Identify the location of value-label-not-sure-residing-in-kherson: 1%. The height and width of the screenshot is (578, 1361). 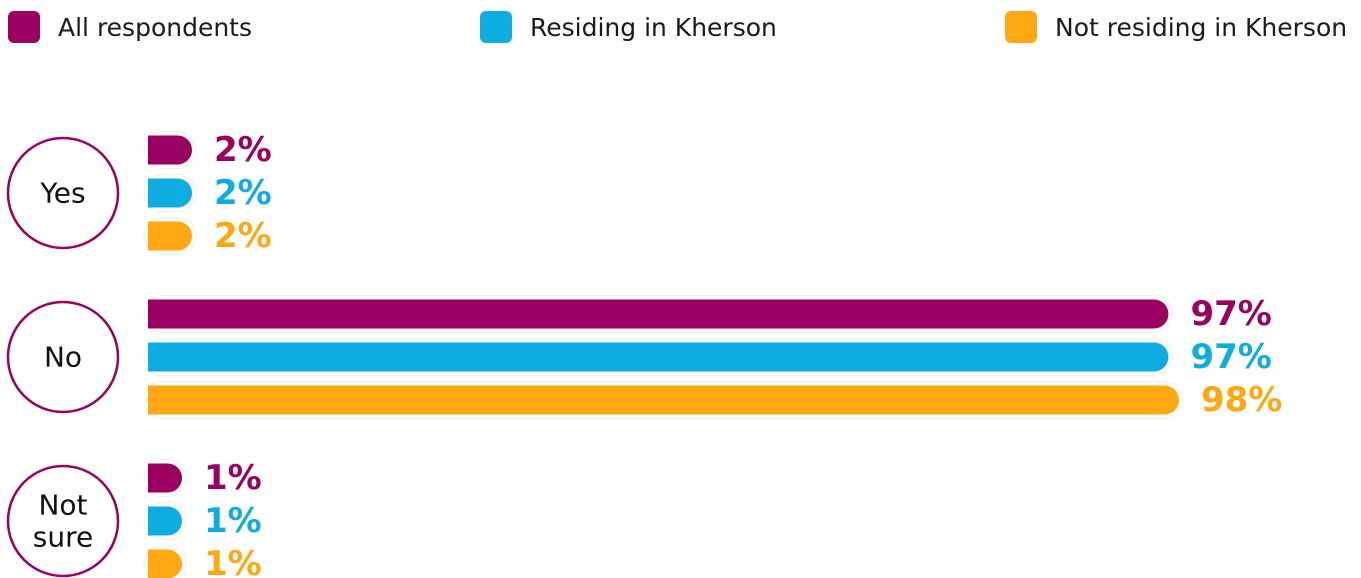
(233, 521).